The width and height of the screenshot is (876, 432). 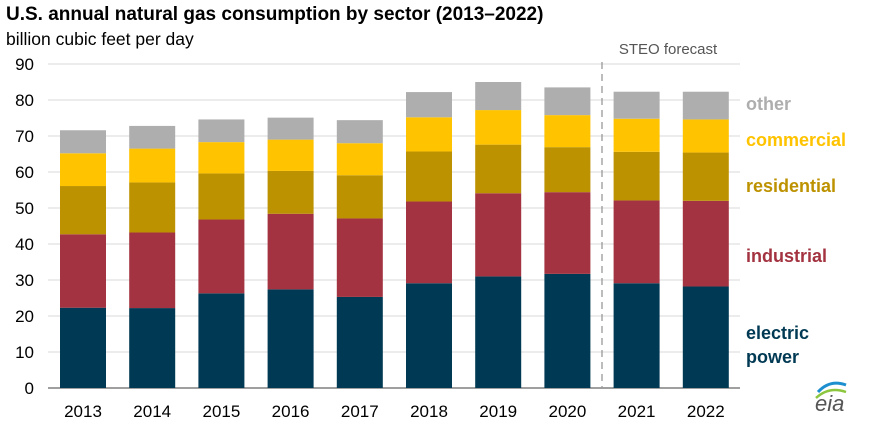 What do you see at coordinates (24, 100) in the screenshot?
I see `y-tick-label: 80` at bounding box center [24, 100].